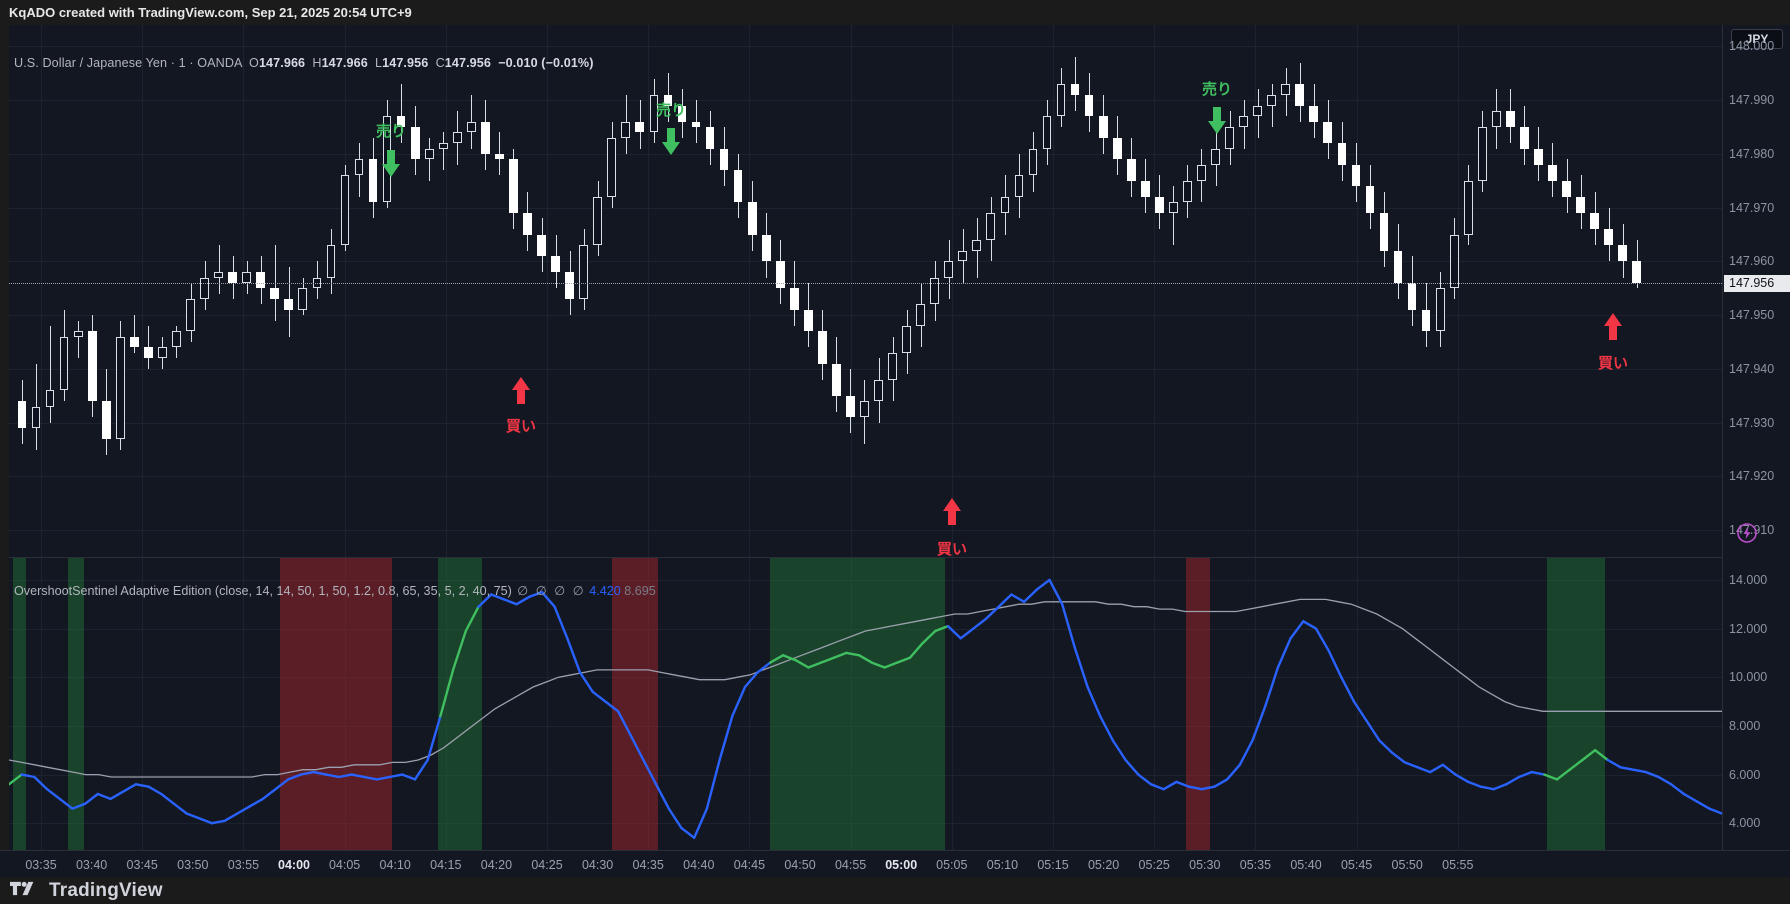 The width and height of the screenshot is (1790, 904). What do you see at coordinates (560, 591) in the screenshot?
I see `indicator-na-3: ∅` at bounding box center [560, 591].